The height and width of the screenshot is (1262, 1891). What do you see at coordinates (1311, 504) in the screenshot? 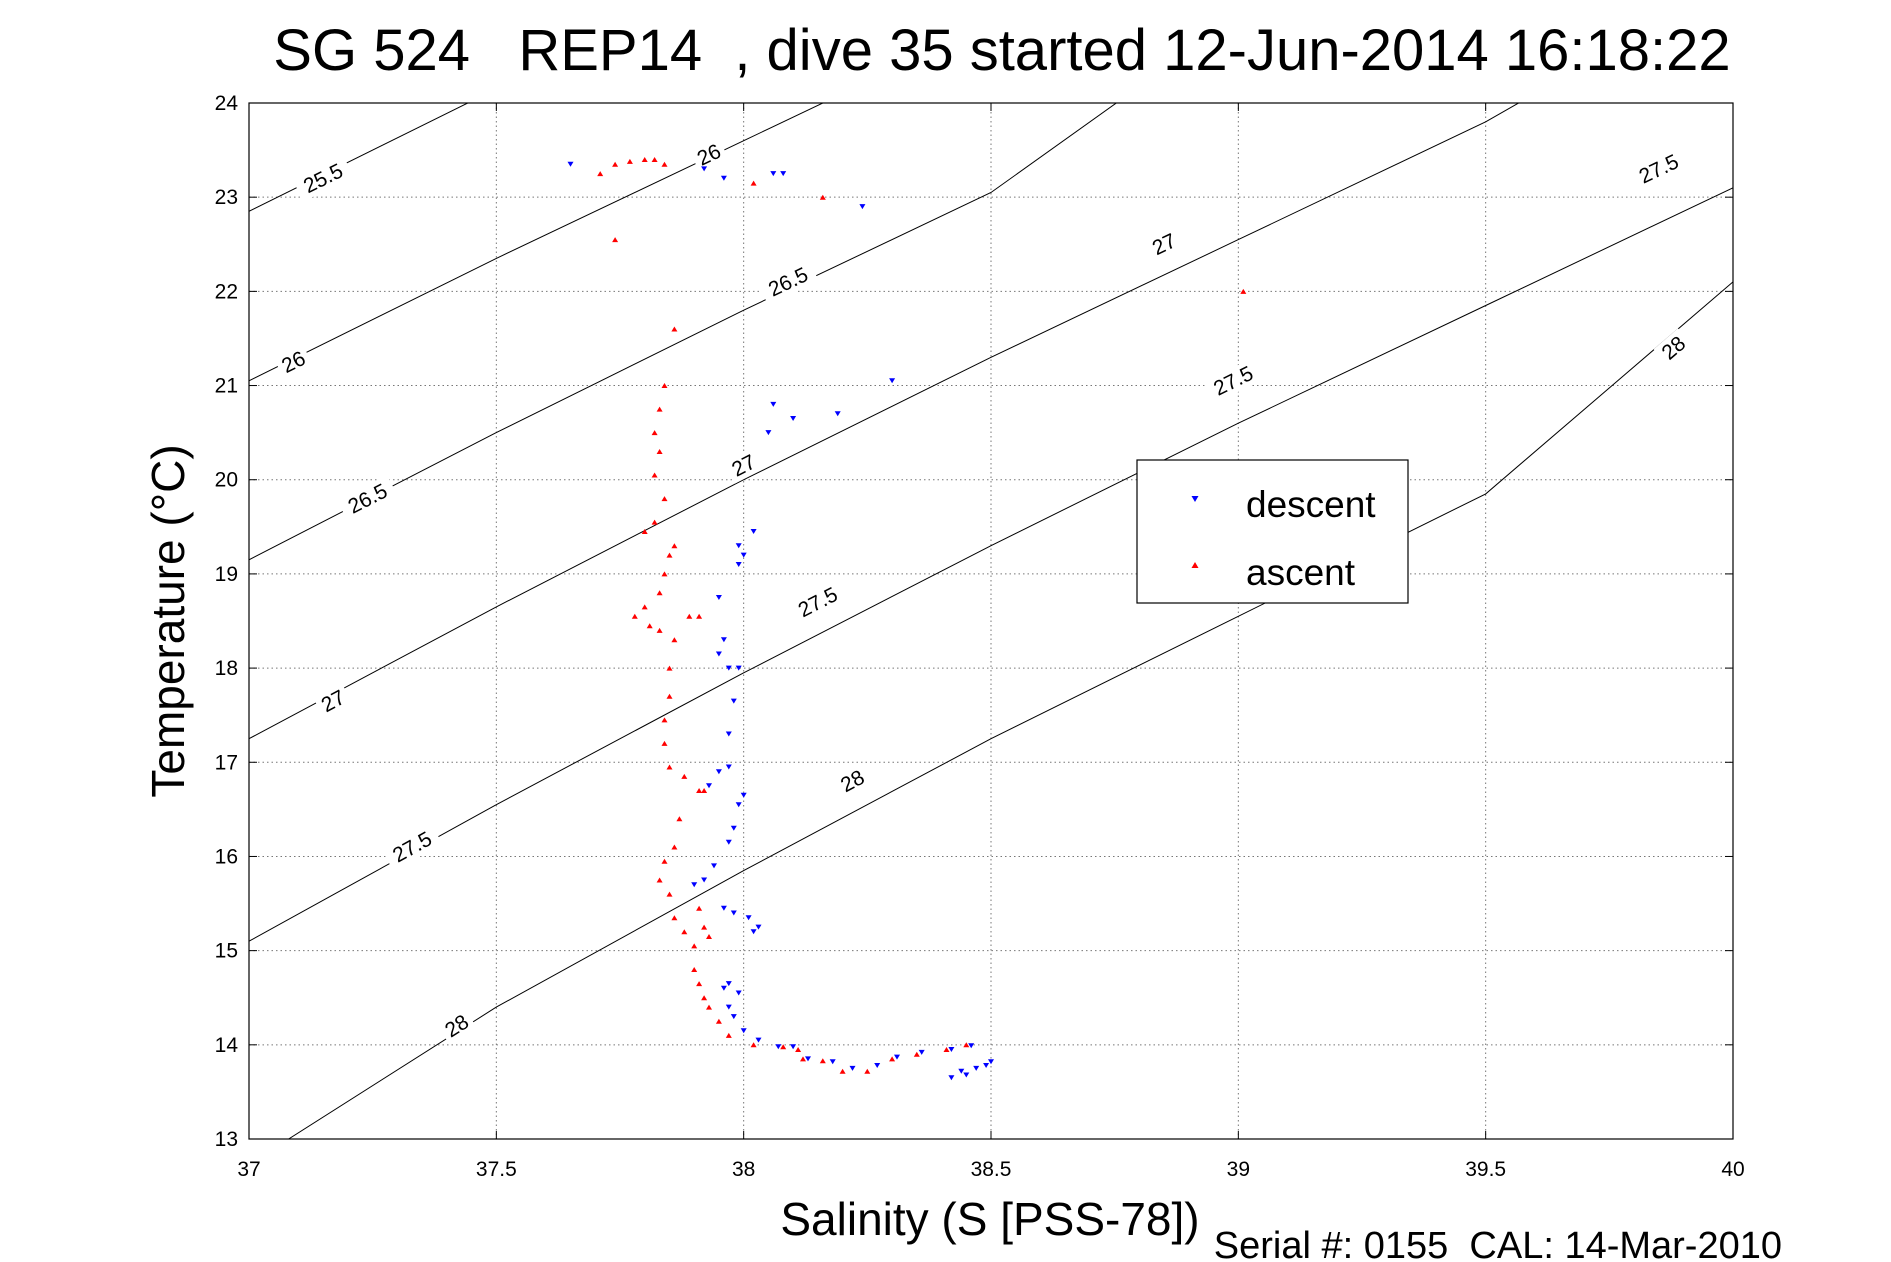
I see `legend-label-descent: descent` at bounding box center [1311, 504].